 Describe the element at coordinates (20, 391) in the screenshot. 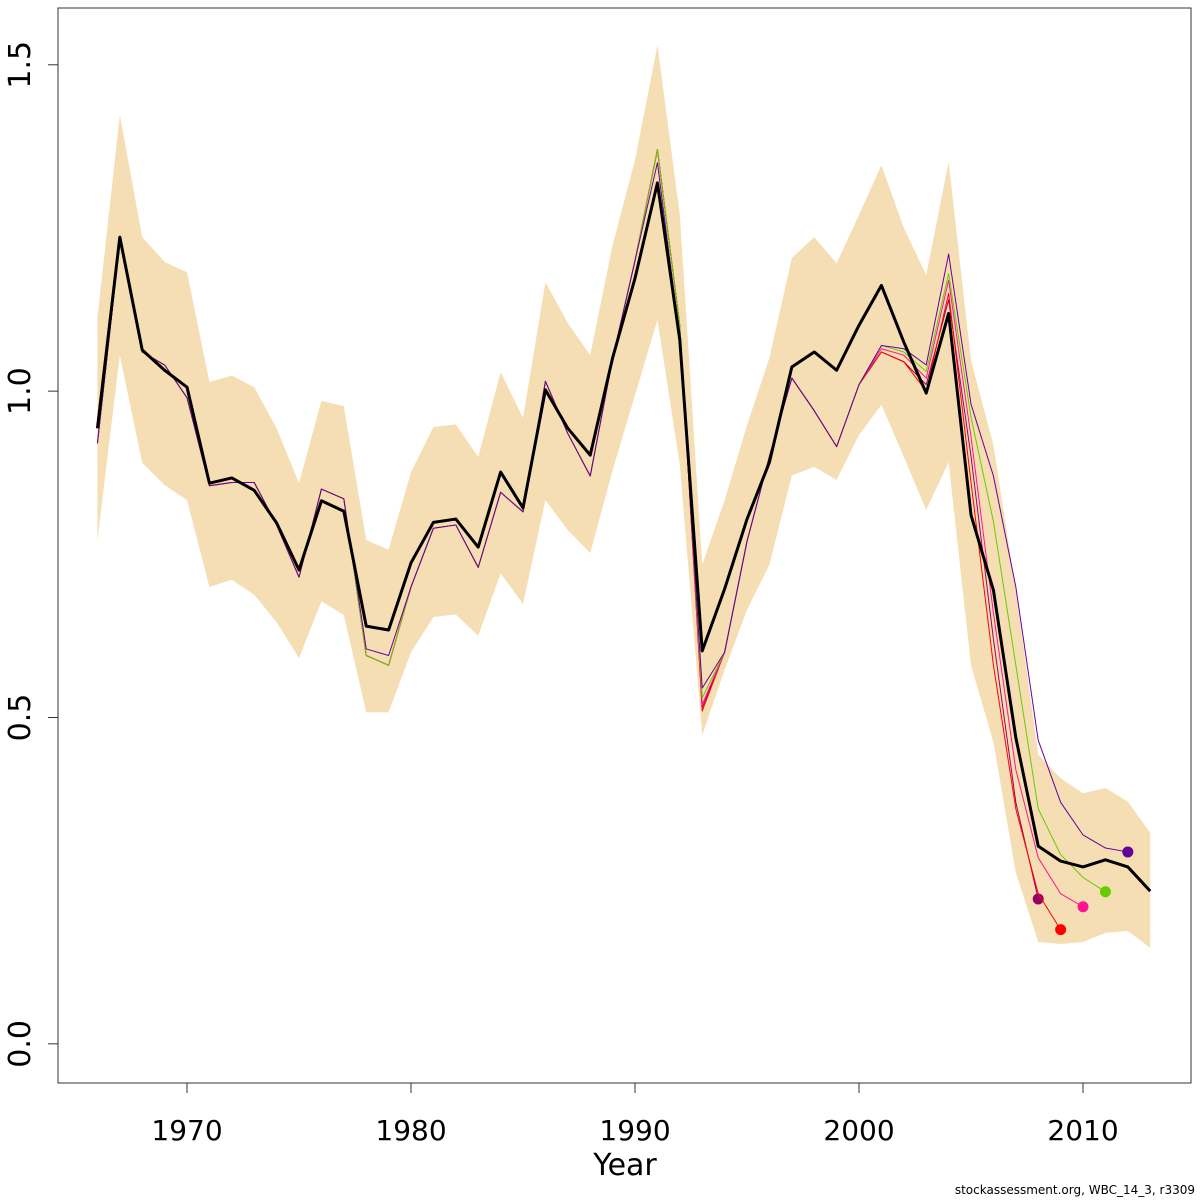

I see `y-tick-label: 1.0` at that location.